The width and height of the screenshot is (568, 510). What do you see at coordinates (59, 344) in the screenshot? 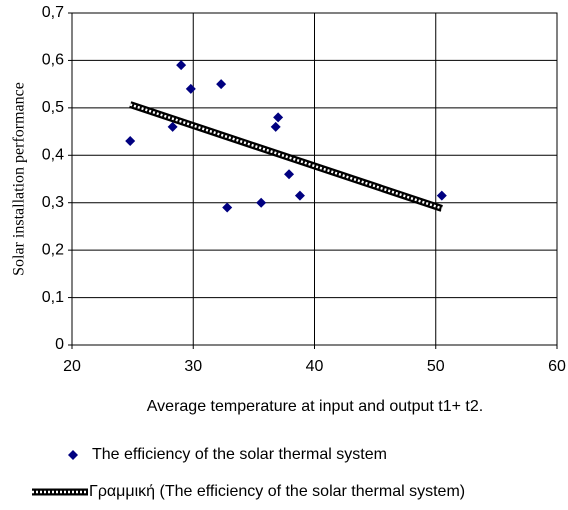
I see `y-tick-label: 0` at bounding box center [59, 344].